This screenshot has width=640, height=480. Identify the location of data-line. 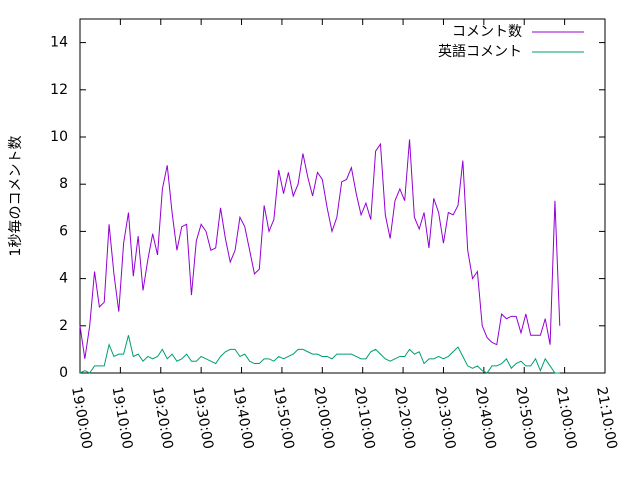
(319, 354).